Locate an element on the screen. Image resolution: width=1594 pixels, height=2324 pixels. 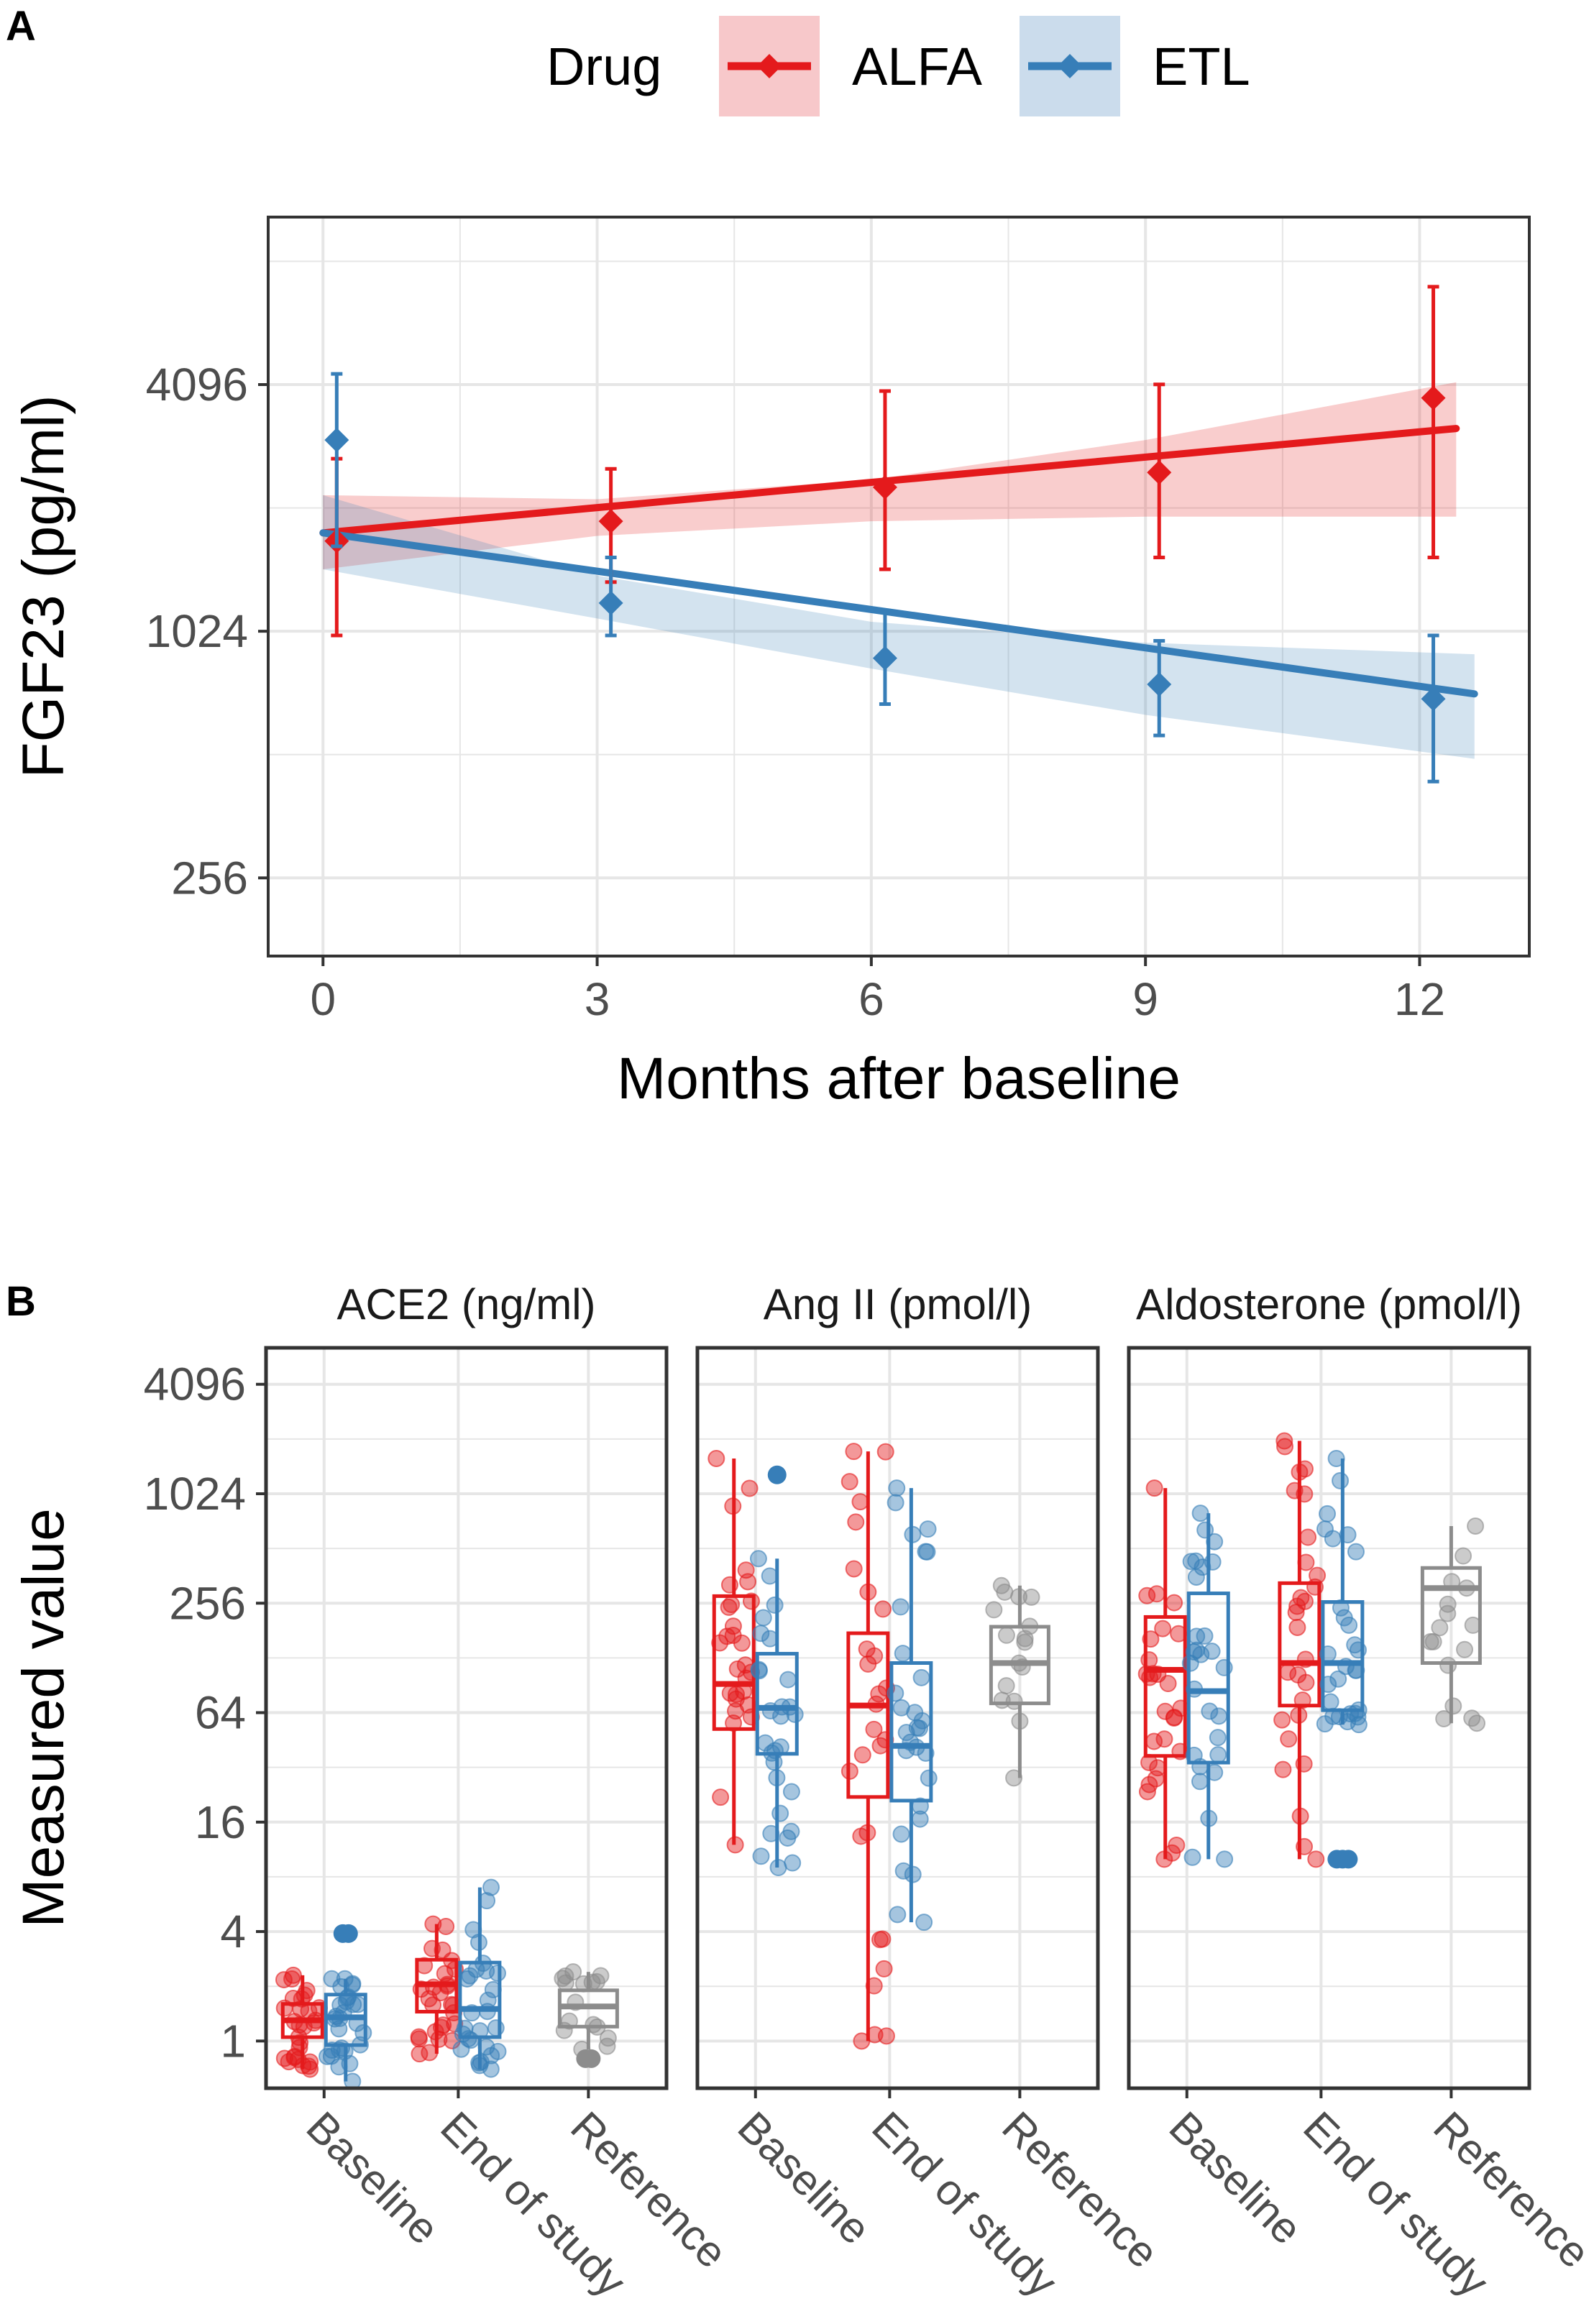
confidence-band-etl is located at coordinates (899, 627).